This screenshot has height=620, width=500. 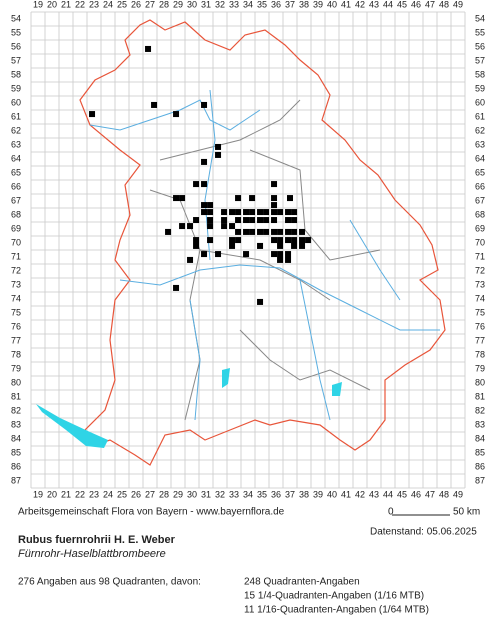 What do you see at coordinates (480, 18) in the screenshot?
I see `row-label: 54` at bounding box center [480, 18].